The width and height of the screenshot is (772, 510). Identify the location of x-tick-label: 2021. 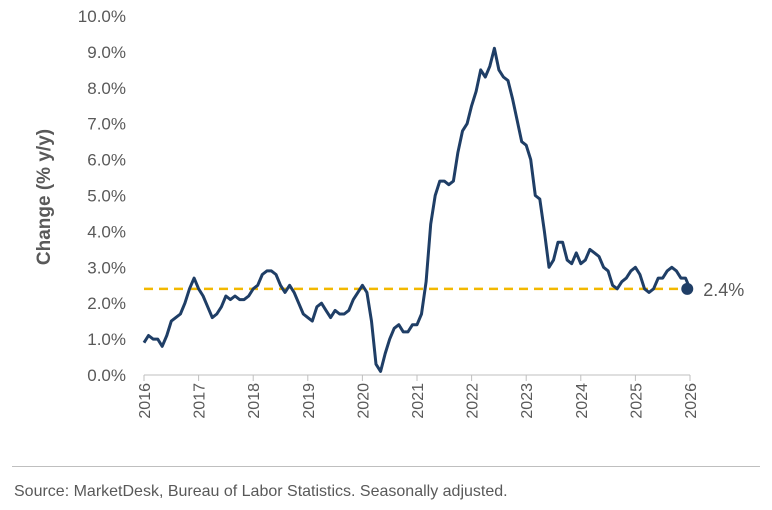
(418, 401).